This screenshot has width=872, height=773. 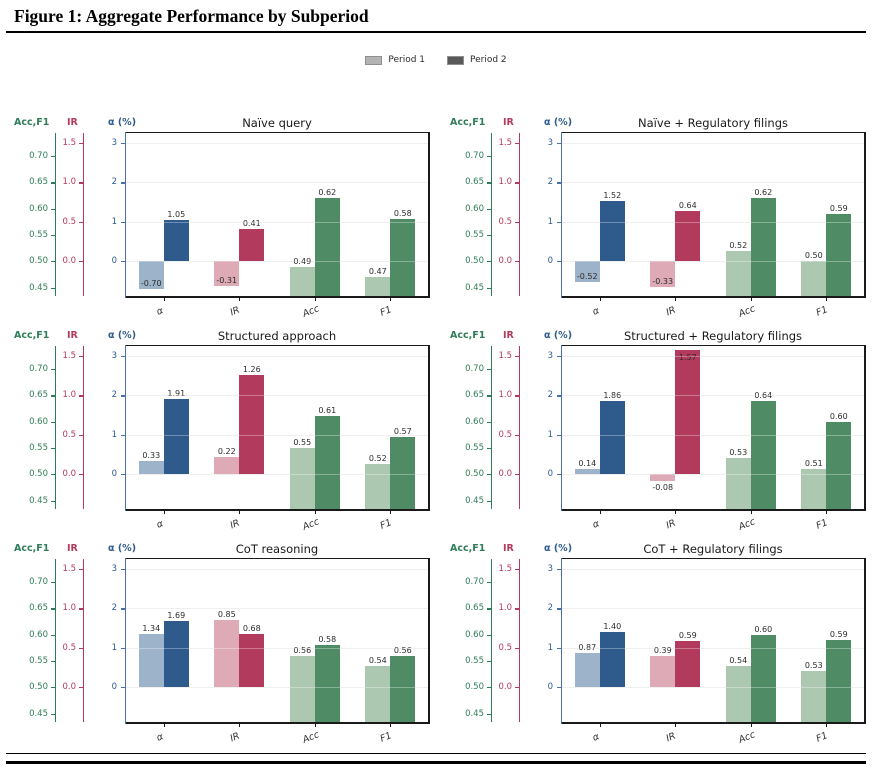 What do you see at coordinates (235, 737) in the screenshot?
I see `x-tick-label: IR` at bounding box center [235, 737].